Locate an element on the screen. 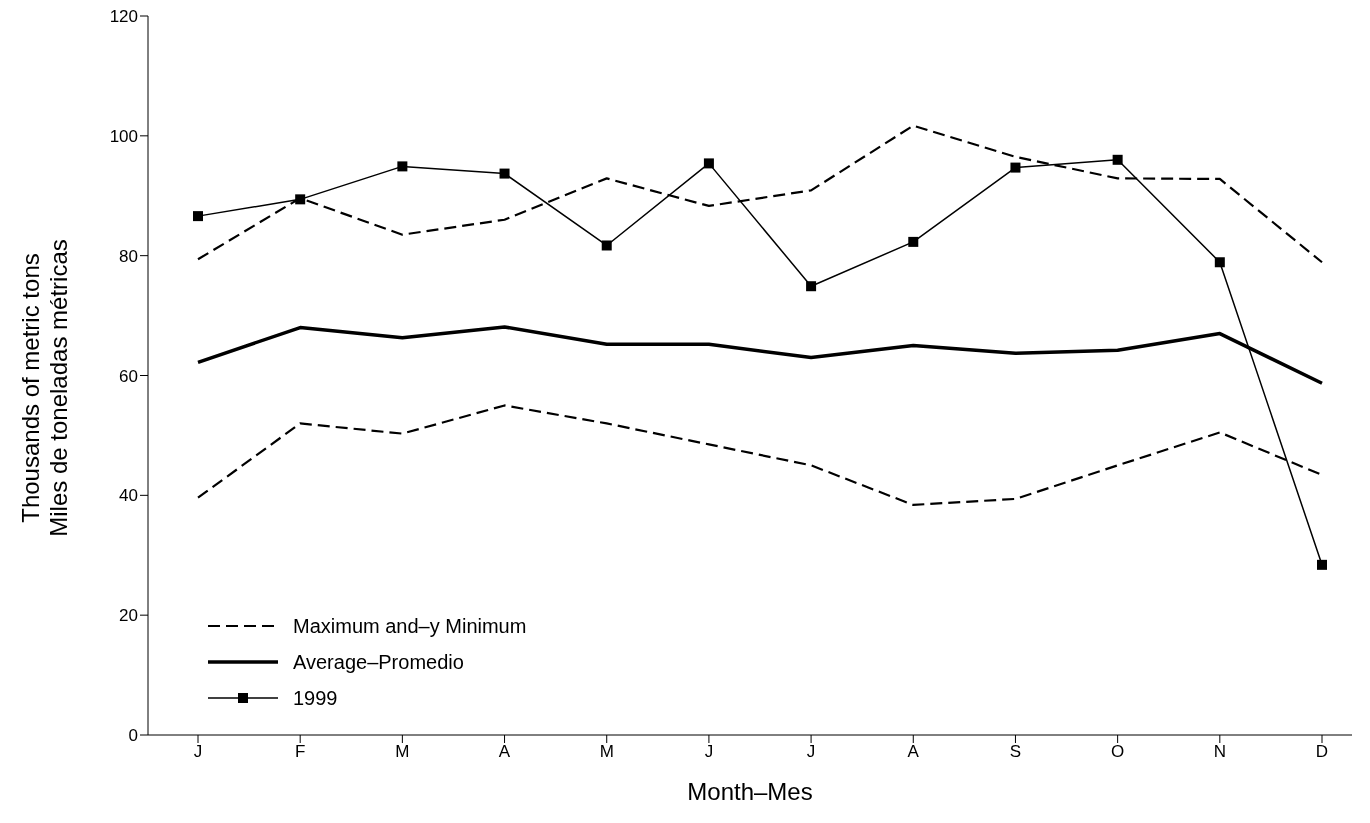 The height and width of the screenshot is (823, 1370). y-tick-label: 100 is located at coordinates (123, 136).